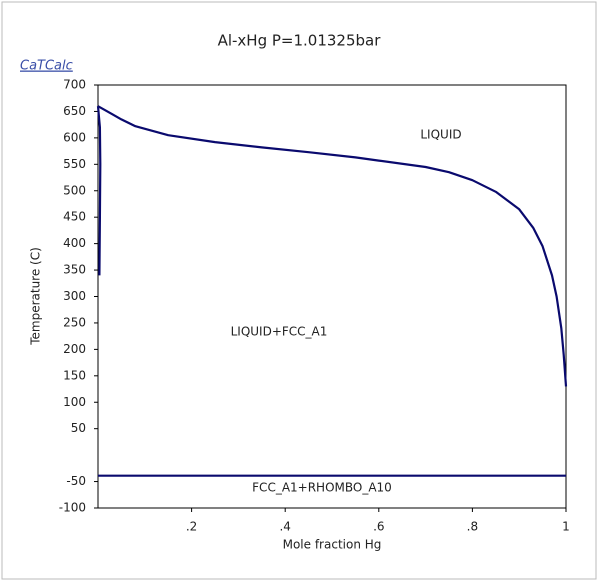  Describe the element at coordinates (332, 545) in the screenshot. I see `x-axis-label: Mole fraction Hg` at that location.